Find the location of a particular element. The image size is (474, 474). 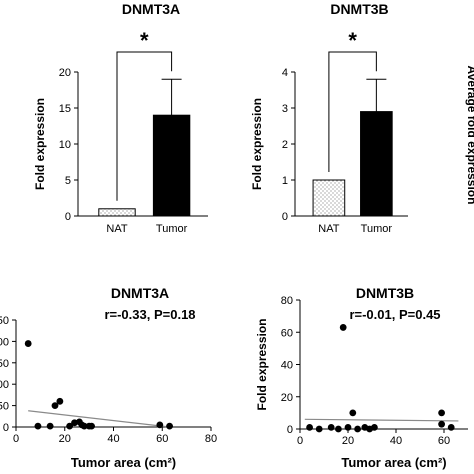

y-axis: 0 20 40 60 80 Fold expression is located at coordinates (278, 365).